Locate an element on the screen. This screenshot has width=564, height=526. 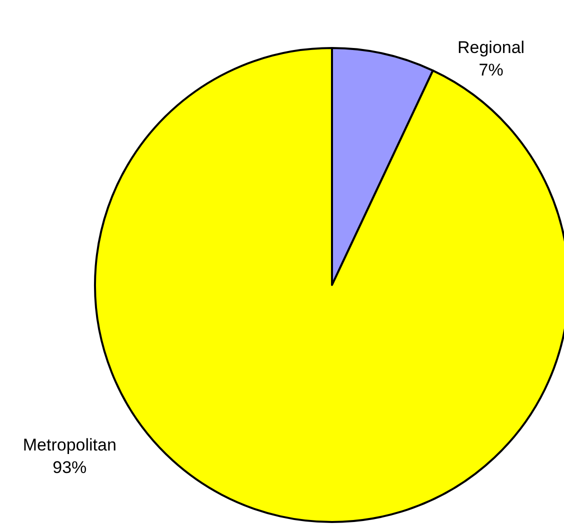
data-label: 93% is located at coordinates (69, 468).